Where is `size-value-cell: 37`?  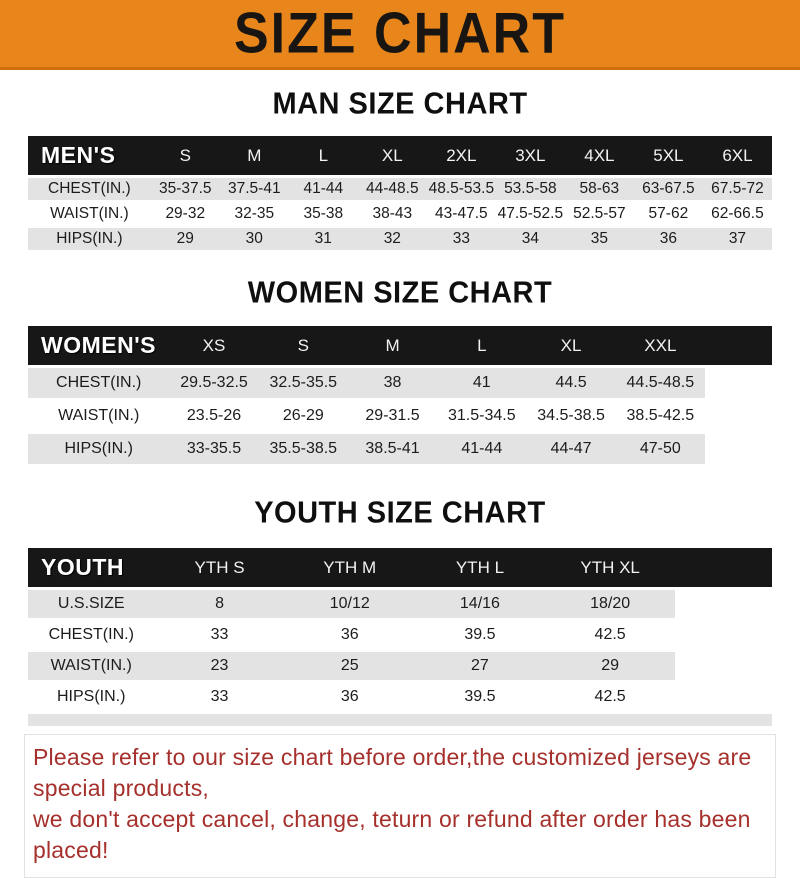 size-value-cell: 37 is located at coordinates (737, 239).